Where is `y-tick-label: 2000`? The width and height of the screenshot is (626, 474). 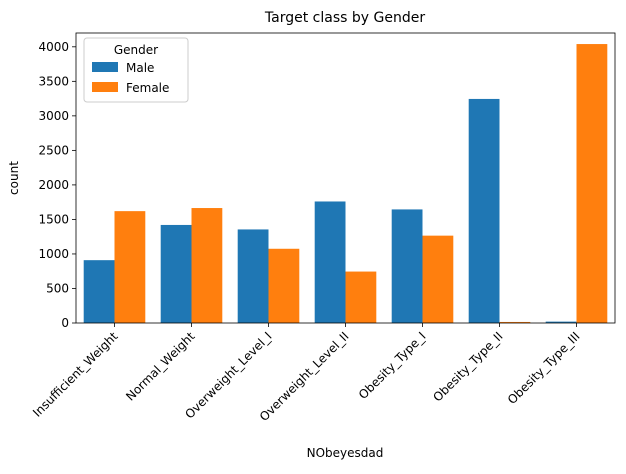
y-tick-label: 2000 is located at coordinates (53, 185).